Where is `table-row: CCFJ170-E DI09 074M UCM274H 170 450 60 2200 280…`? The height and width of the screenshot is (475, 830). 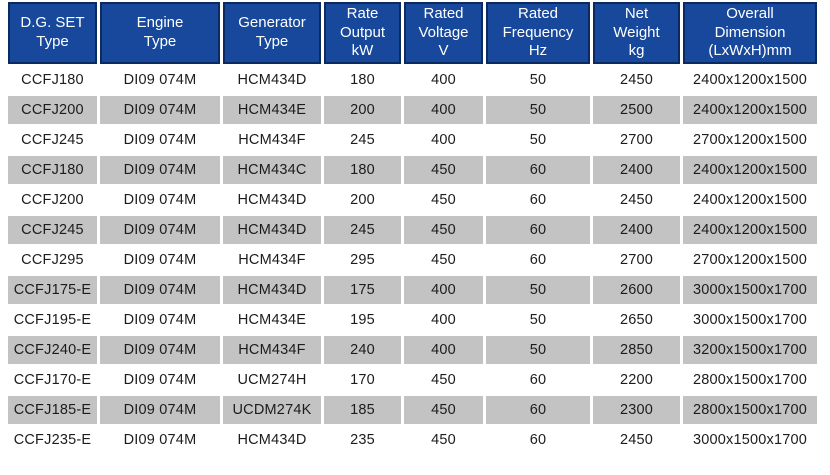 table-row: CCFJ170-E DI09 074M UCM274H 170 450 60 2200 280… is located at coordinates (412, 380).